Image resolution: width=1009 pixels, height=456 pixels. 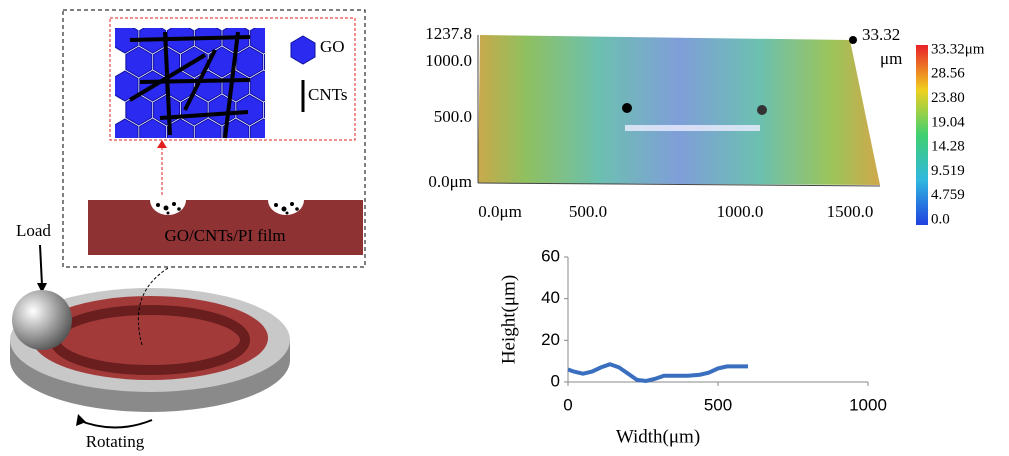 I want to click on colorbar-label: 23.80, so click(x=948, y=98).